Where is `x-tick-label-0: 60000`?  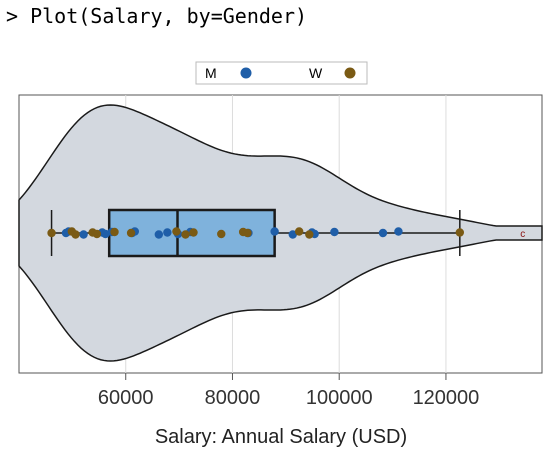
x-tick-label-0: 60000 is located at coordinates (126, 398).